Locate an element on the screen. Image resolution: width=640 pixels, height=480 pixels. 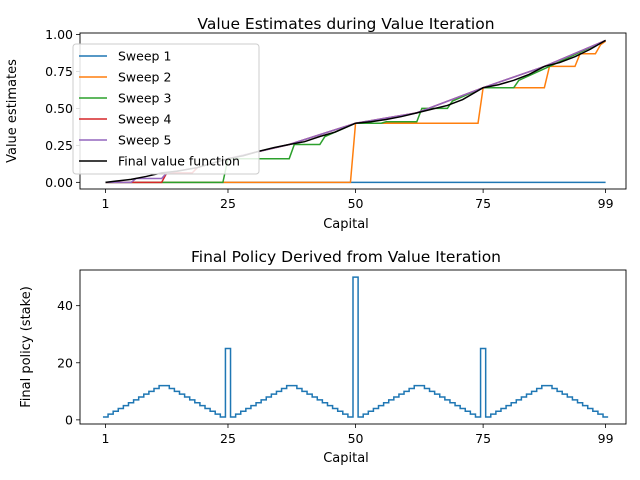
y-tick-label: 0.75 is located at coordinates (59, 71).